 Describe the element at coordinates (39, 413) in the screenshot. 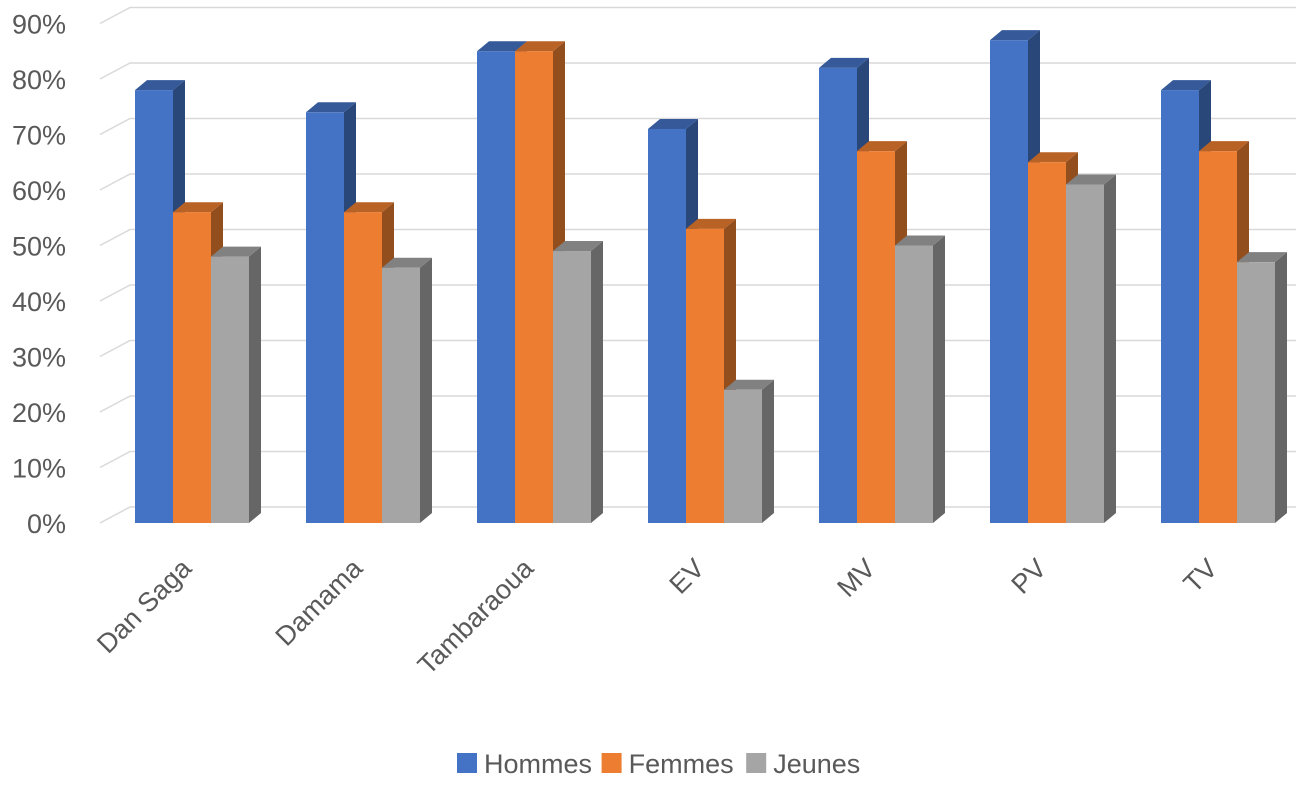

I see `y-tick-label: 20%` at that location.